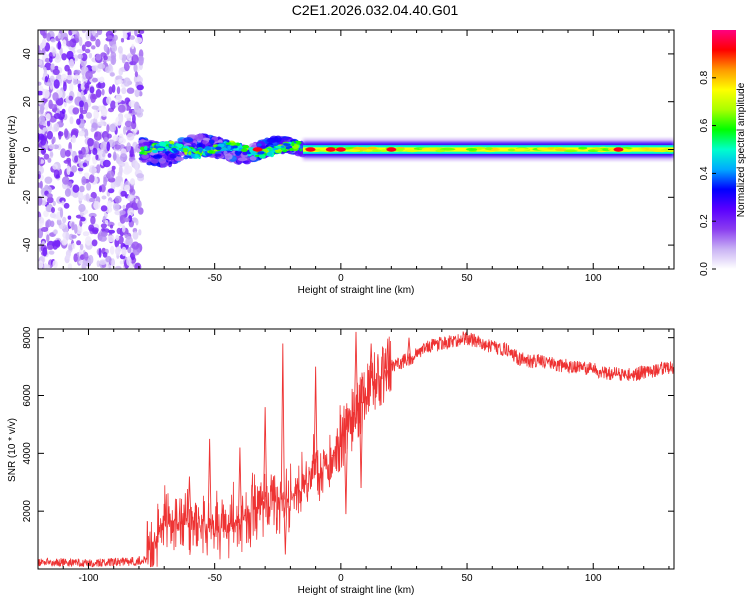  Describe the element at coordinates (724, 149) in the screenshot. I see `colorbar-ramp` at that location.